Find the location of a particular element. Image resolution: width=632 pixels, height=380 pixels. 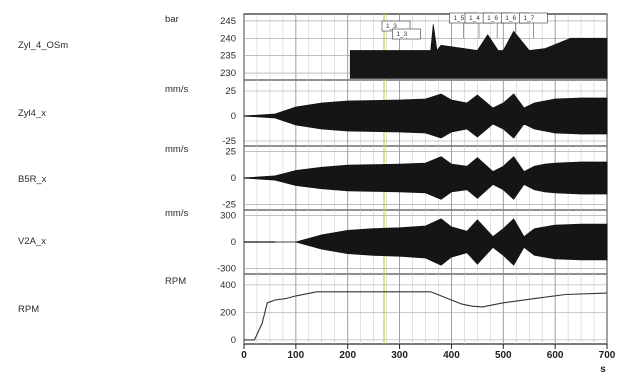

annotation-label: 1_5 is located at coordinates (458, 18).